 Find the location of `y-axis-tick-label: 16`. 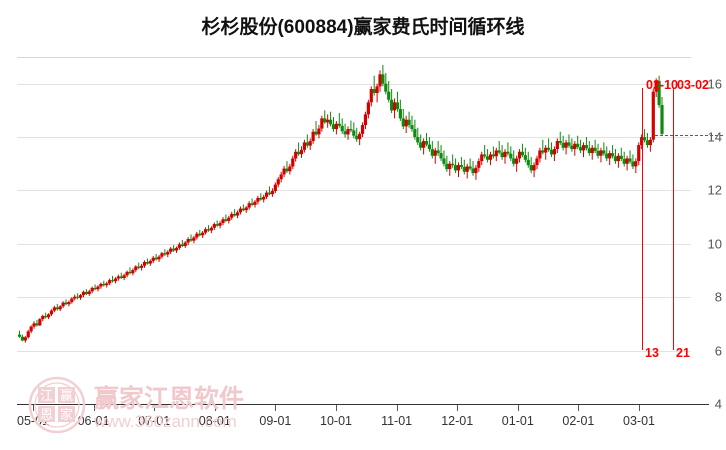

y-axis-tick-label: 16 is located at coordinates (714, 84).